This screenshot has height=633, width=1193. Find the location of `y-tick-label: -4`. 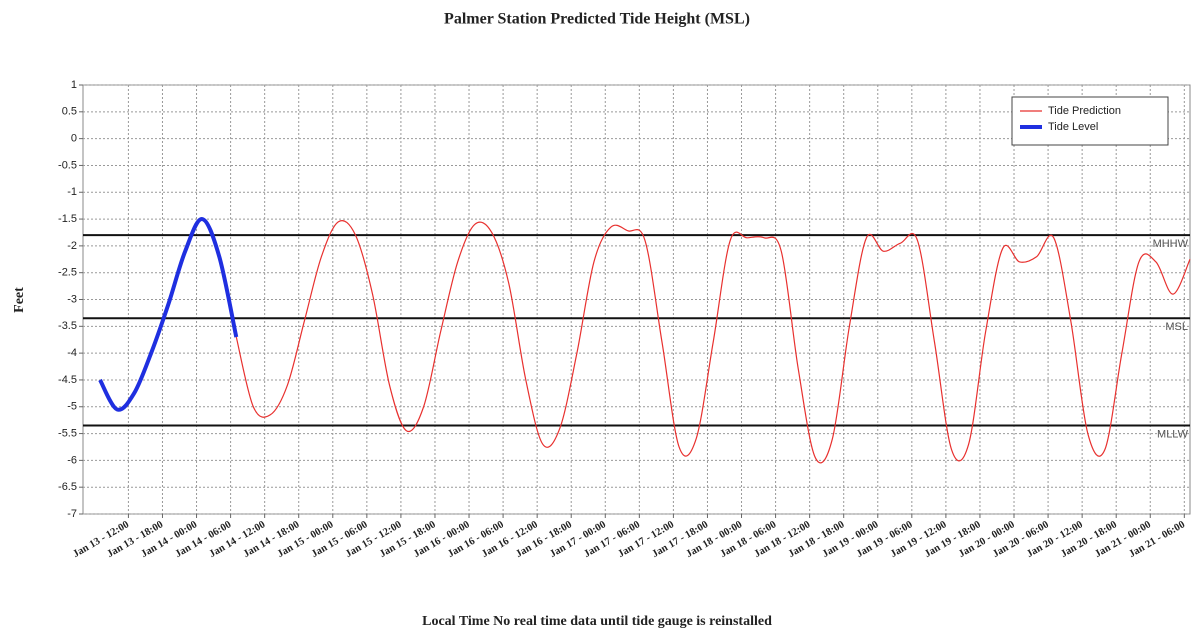

y-tick-label: -4 is located at coordinates (72, 353).